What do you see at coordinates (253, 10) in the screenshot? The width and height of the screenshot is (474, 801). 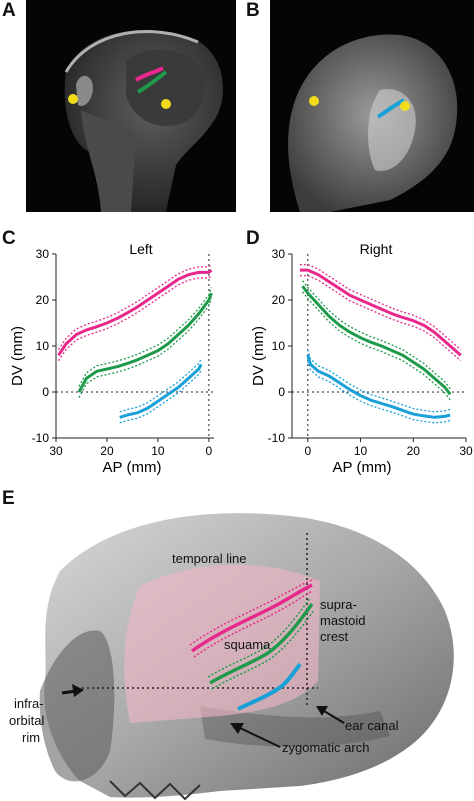 I see `panel-b-letter: B` at bounding box center [253, 10].